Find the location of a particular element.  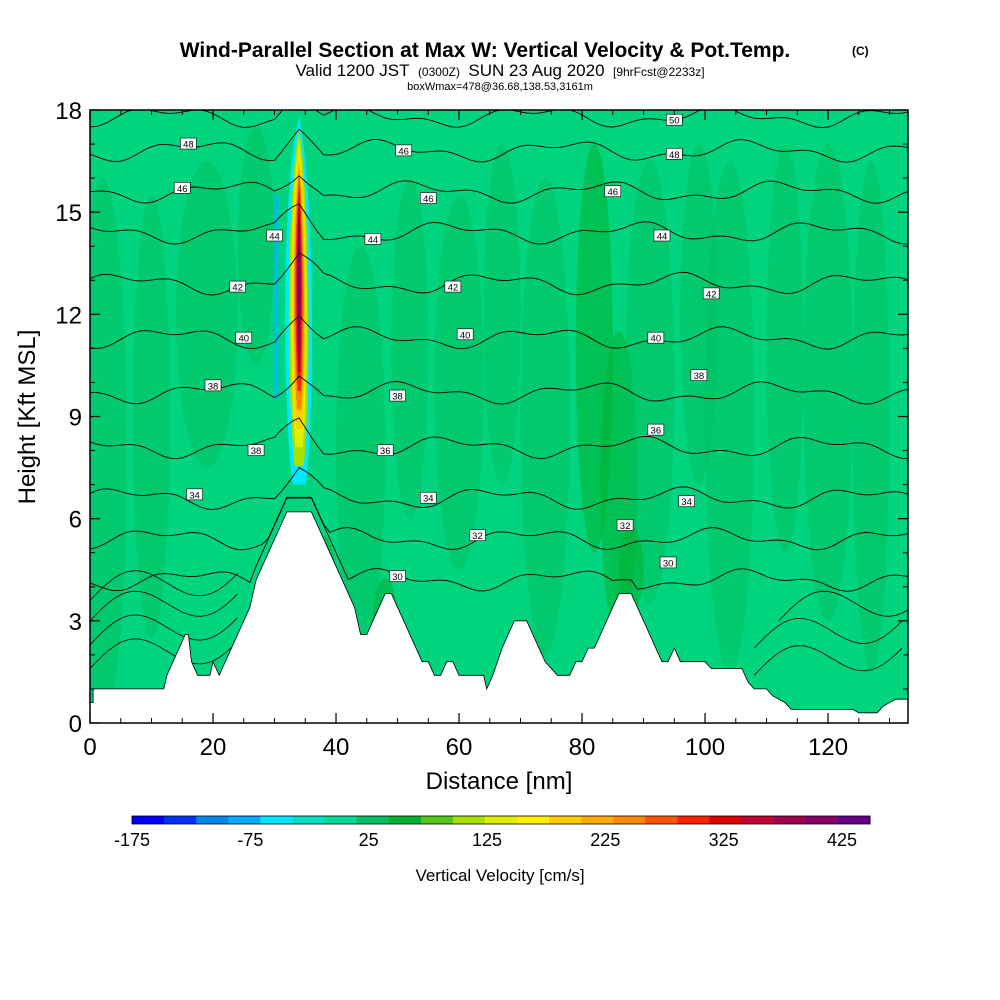

contour-label: 50 is located at coordinates (674, 120).